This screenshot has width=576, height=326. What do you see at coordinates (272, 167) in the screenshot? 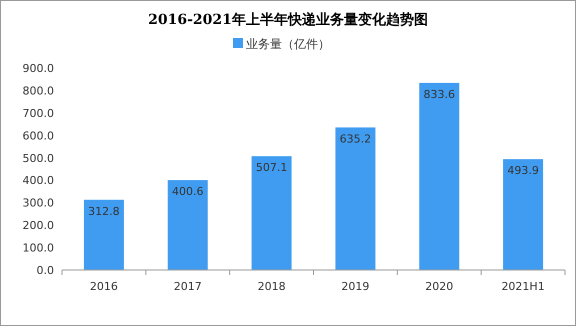
I see `data-label: 507.1` at bounding box center [272, 167].